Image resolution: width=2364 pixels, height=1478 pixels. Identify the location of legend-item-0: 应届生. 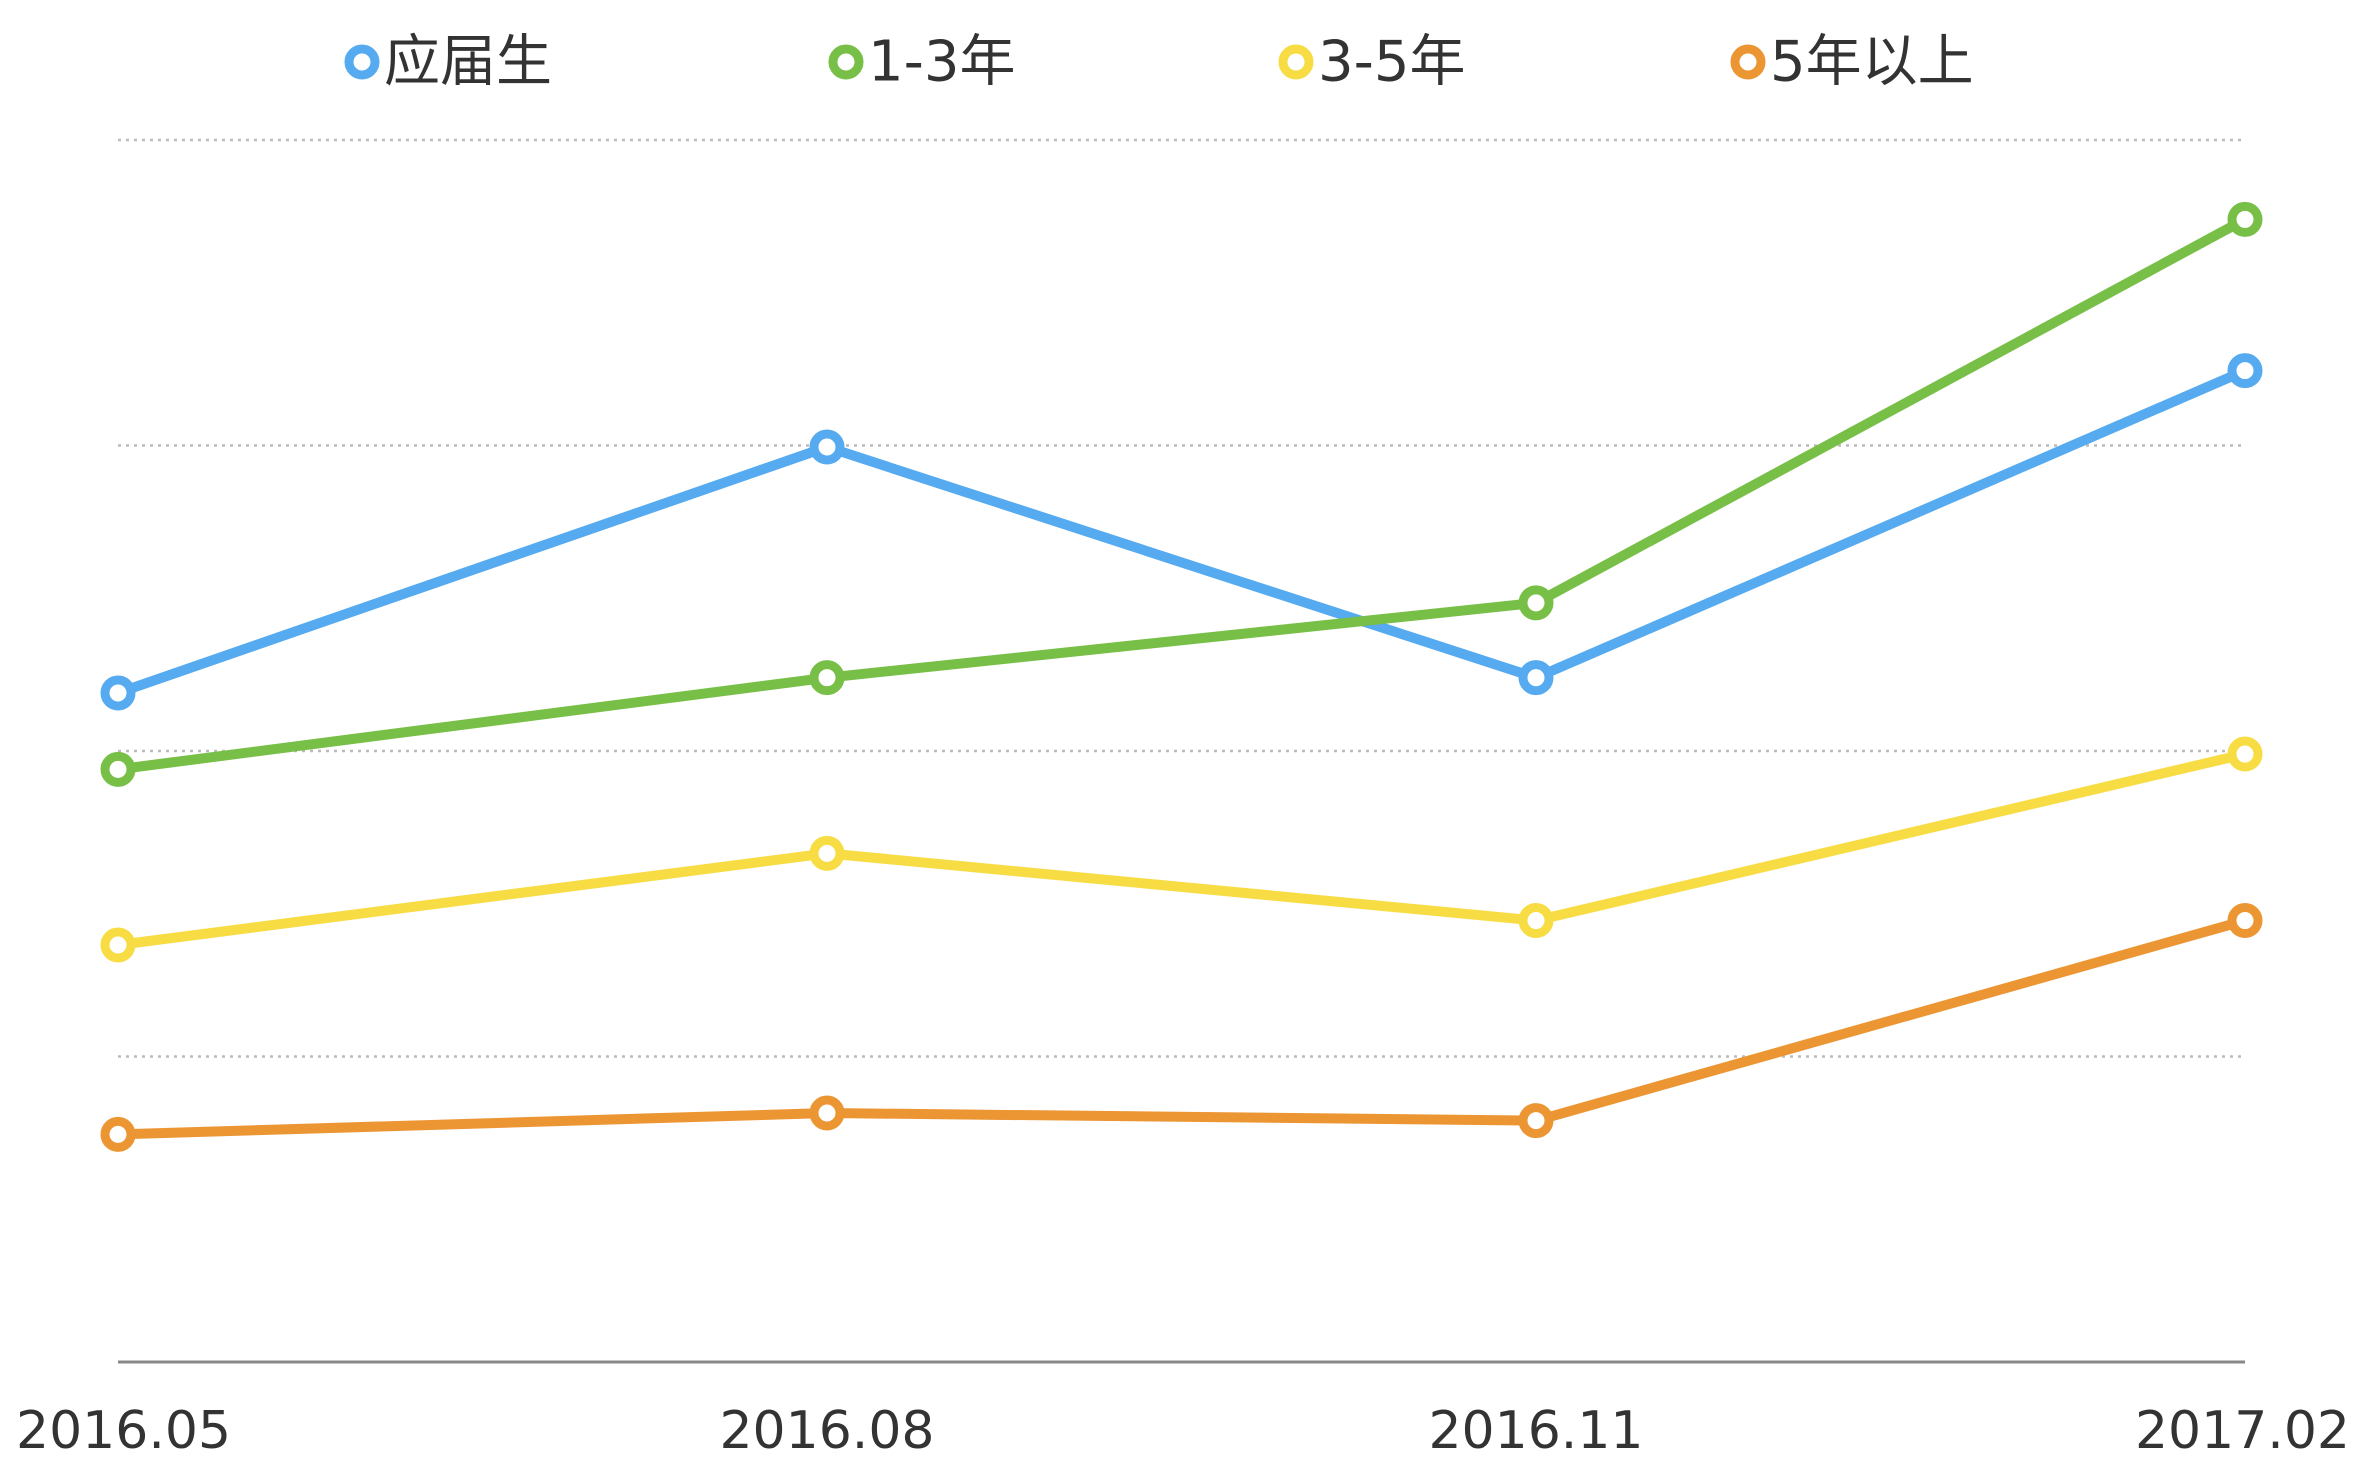
(448, 62).